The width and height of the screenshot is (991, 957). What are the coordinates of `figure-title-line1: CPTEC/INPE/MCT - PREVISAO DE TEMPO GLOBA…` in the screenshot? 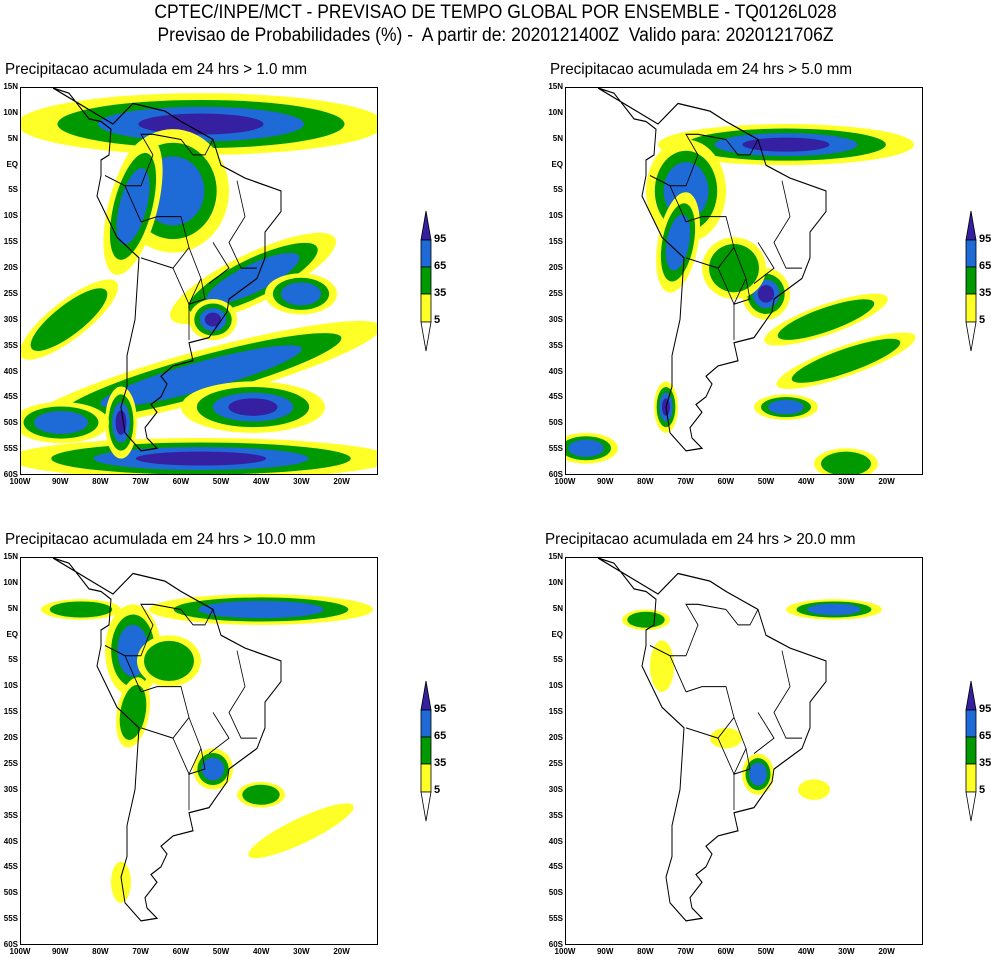 It's located at (495, 12).